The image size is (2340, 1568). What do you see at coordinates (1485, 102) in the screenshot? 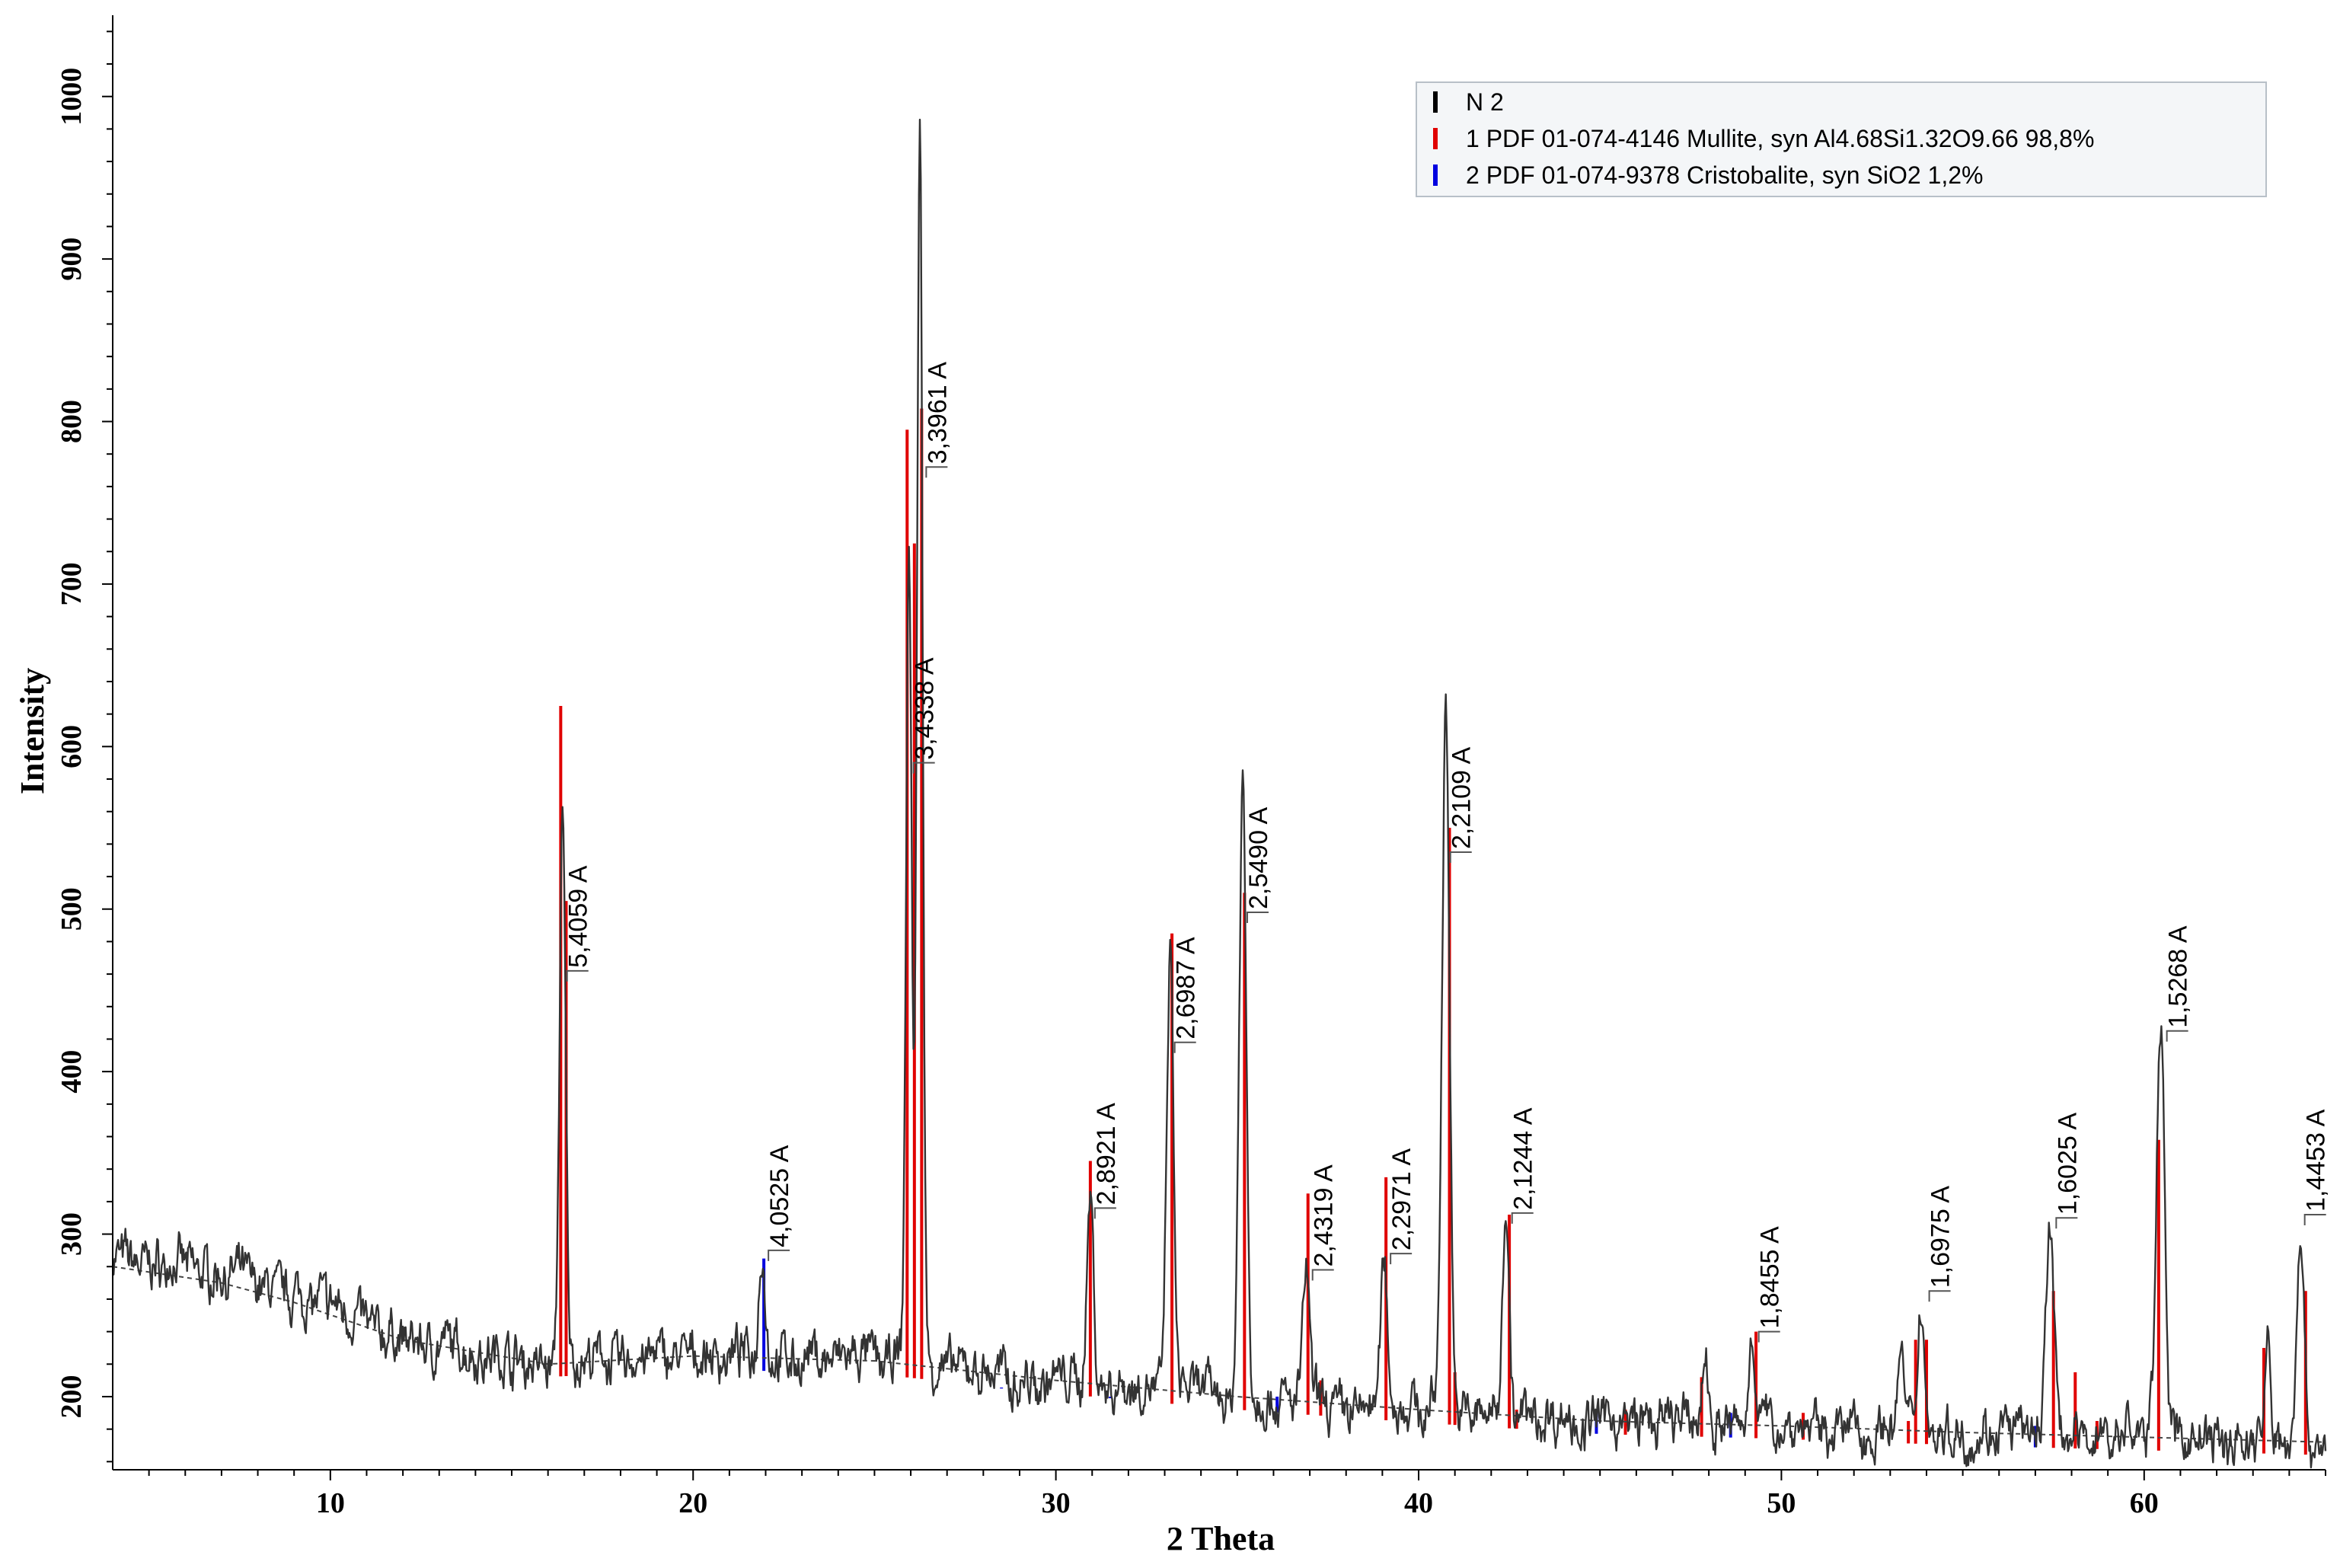
I see `legend-entry-n2: N 2` at bounding box center [1485, 102].